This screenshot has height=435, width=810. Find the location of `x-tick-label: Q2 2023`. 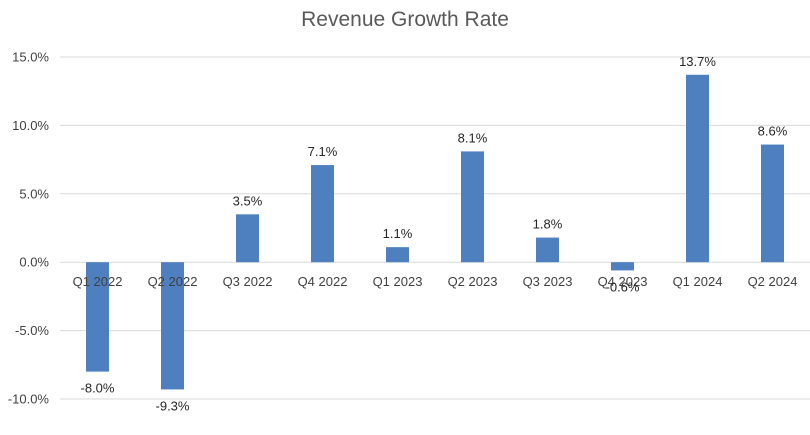

x-tick-label: Q2 2023 is located at coordinates (473, 281).